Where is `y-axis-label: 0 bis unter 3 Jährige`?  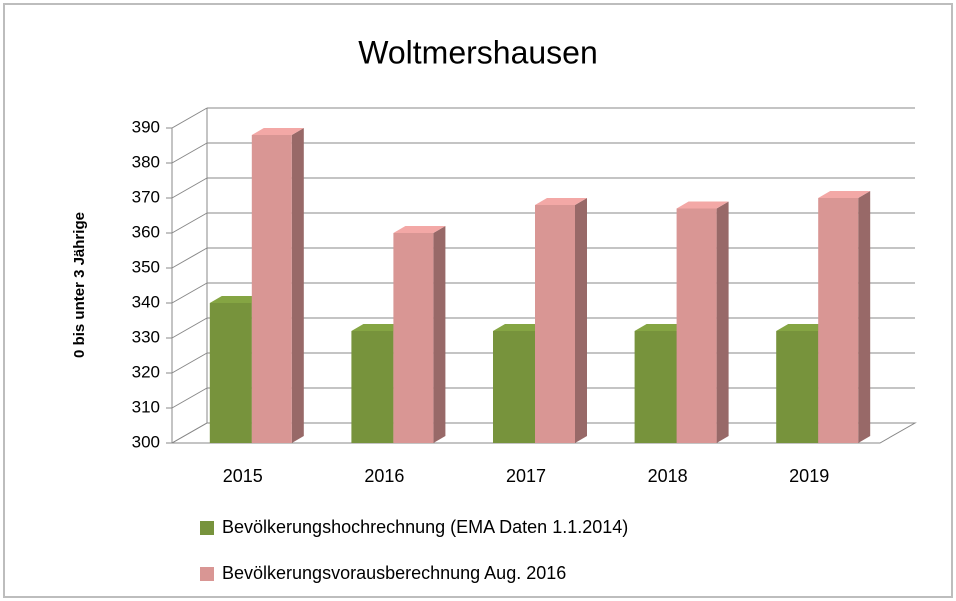 y-axis-label: 0 bis unter 3 Jährige is located at coordinates (79, 285).